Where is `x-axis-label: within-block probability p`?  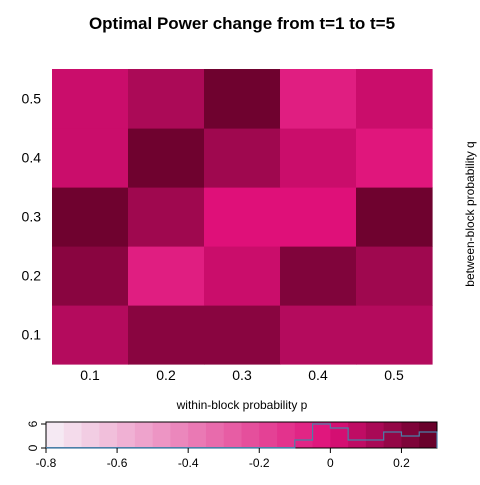 x-axis-label: within-block probability p is located at coordinates (242, 405).